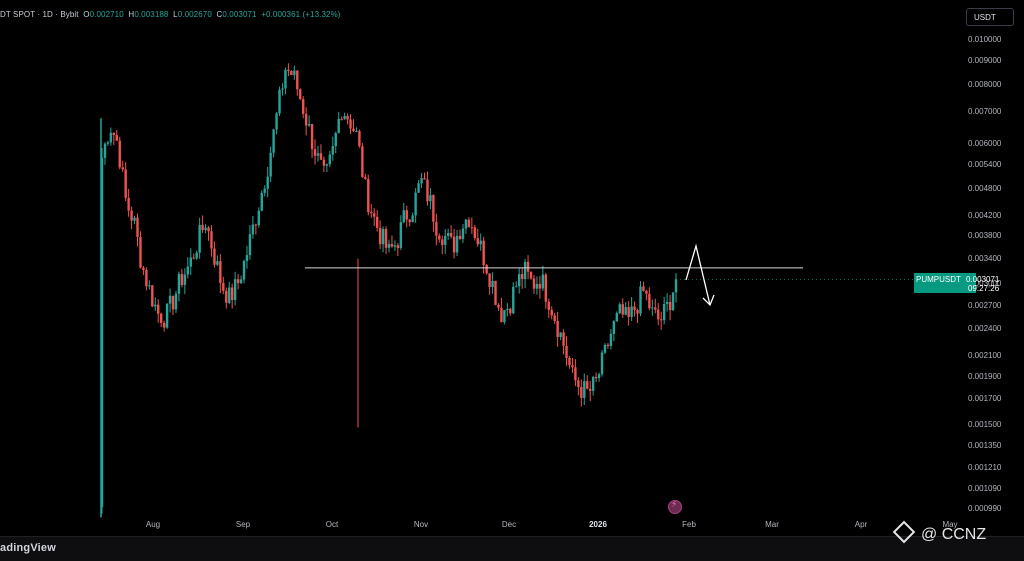 This screenshot has width=1024, height=561. I want to click on price-label-value: 0.003071, so click(983, 280).